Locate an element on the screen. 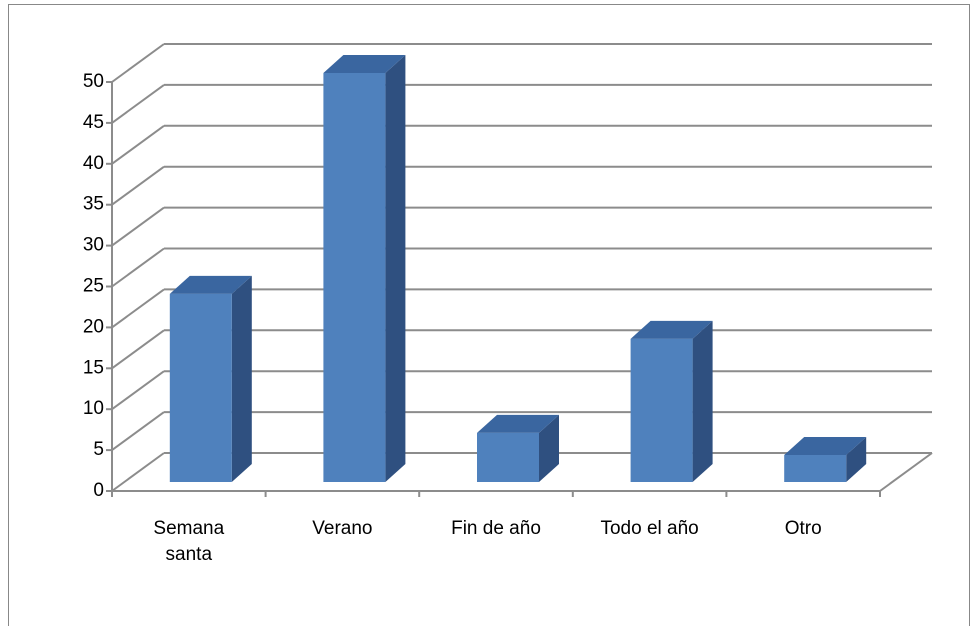 This screenshot has height=626, width=978. y-tick-label: 20 is located at coordinates (93, 326).